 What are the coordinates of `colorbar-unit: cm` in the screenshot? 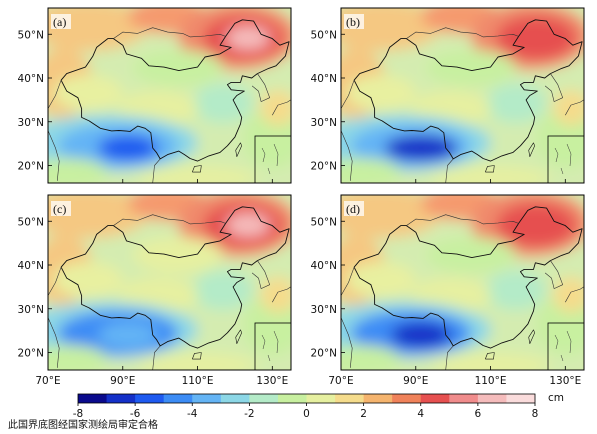 It's located at (556, 398).